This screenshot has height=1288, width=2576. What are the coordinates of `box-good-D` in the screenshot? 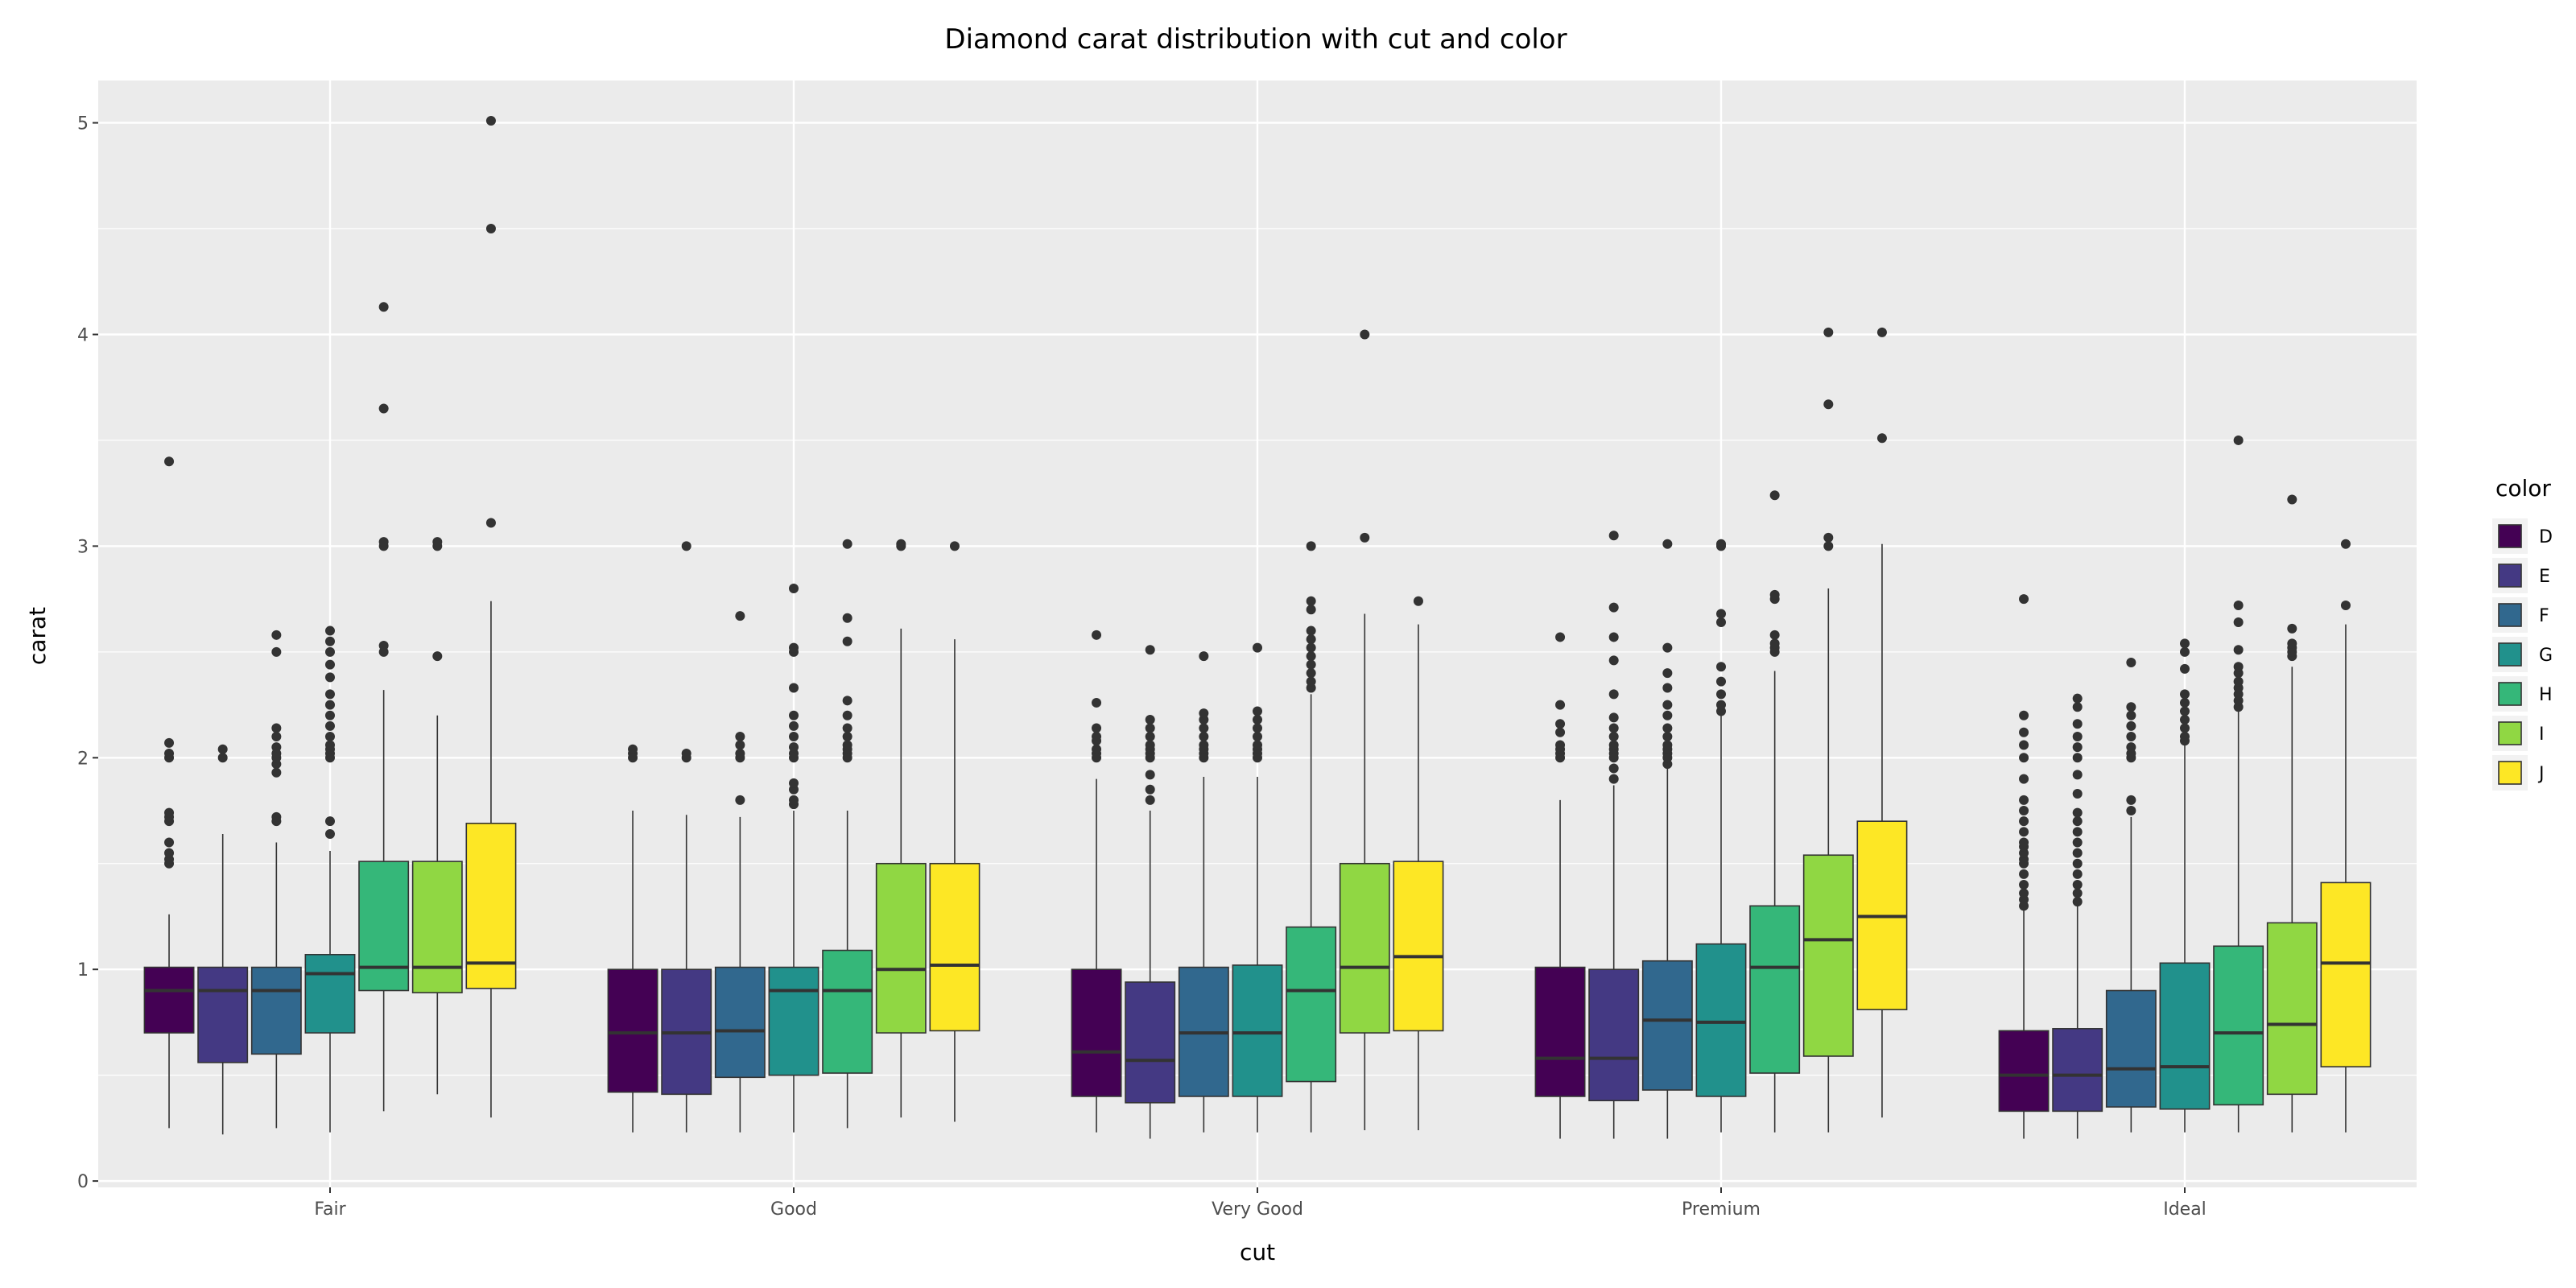 It's located at (632, 938).